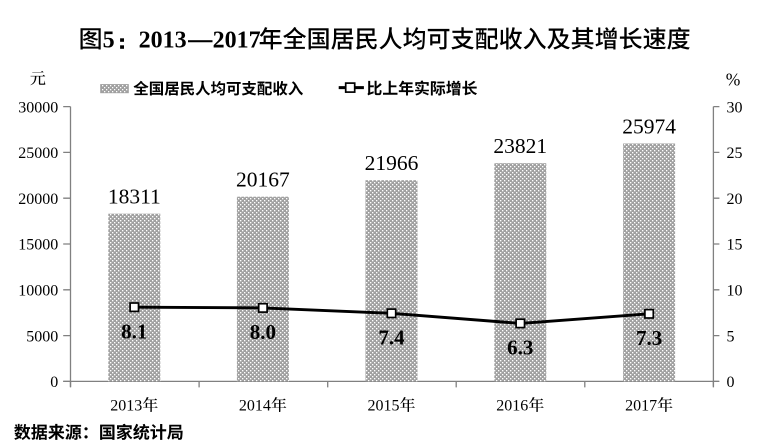 The height and width of the screenshot is (448, 760). Describe the element at coordinates (649, 338) in the screenshot. I see `svg-text: 7.3` at that location.